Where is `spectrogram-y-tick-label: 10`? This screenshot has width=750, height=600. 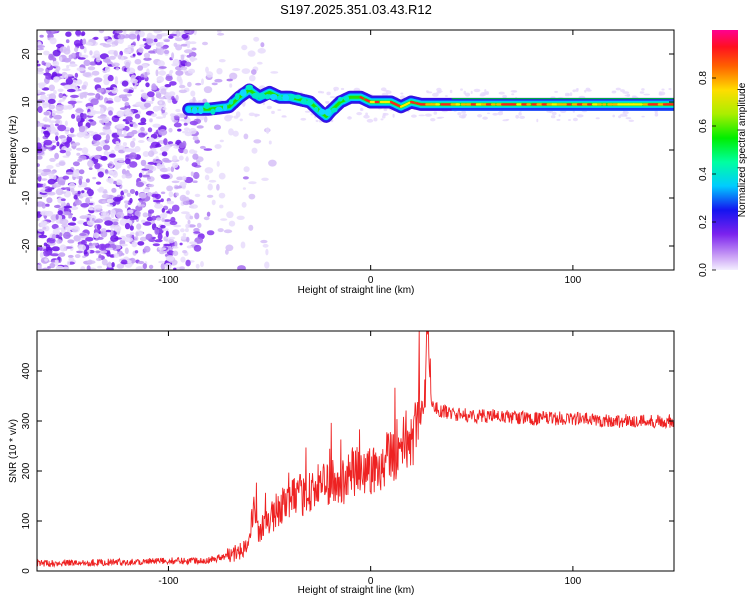 spectrogram-y-tick-label: 10 is located at coordinates (26, 102).